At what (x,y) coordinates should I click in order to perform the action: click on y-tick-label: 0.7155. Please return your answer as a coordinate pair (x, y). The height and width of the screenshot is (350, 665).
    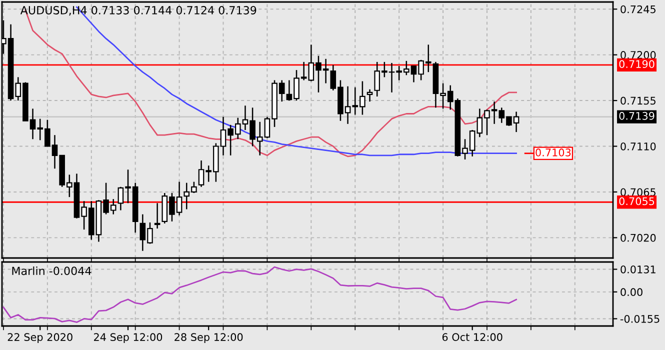
    Looking at the image, I should click on (638, 100).